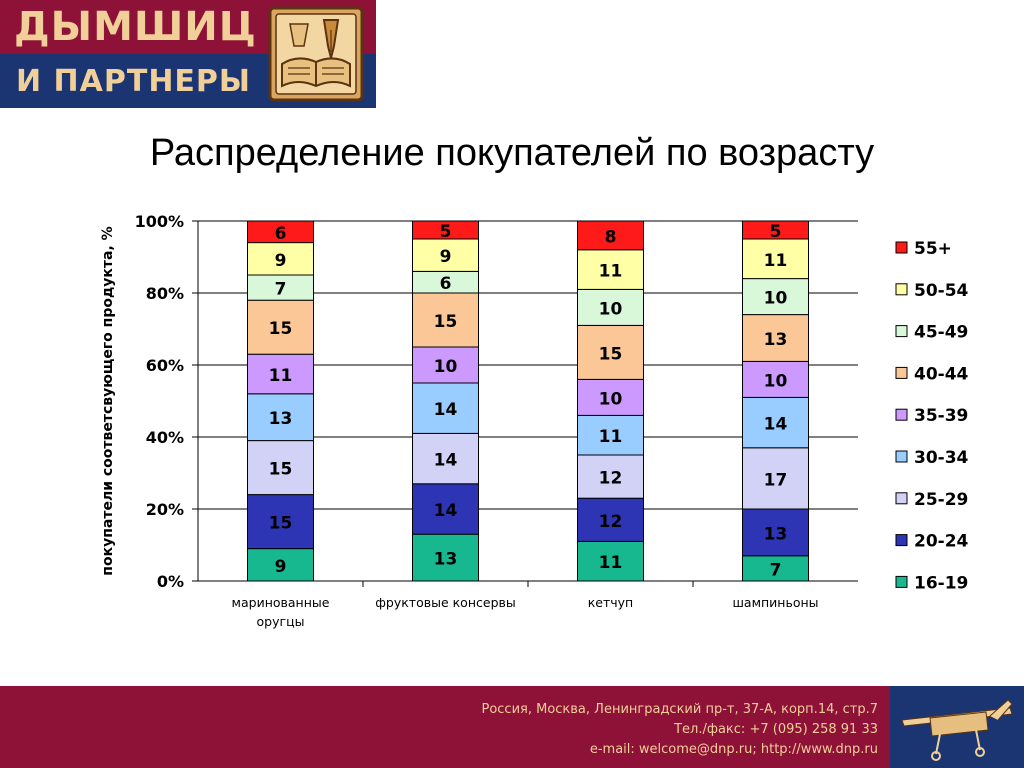 This screenshot has height=768, width=1024. What do you see at coordinates (165, 437) in the screenshot?
I see `y-tick-label: 40%` at bounding box center [165, 437].